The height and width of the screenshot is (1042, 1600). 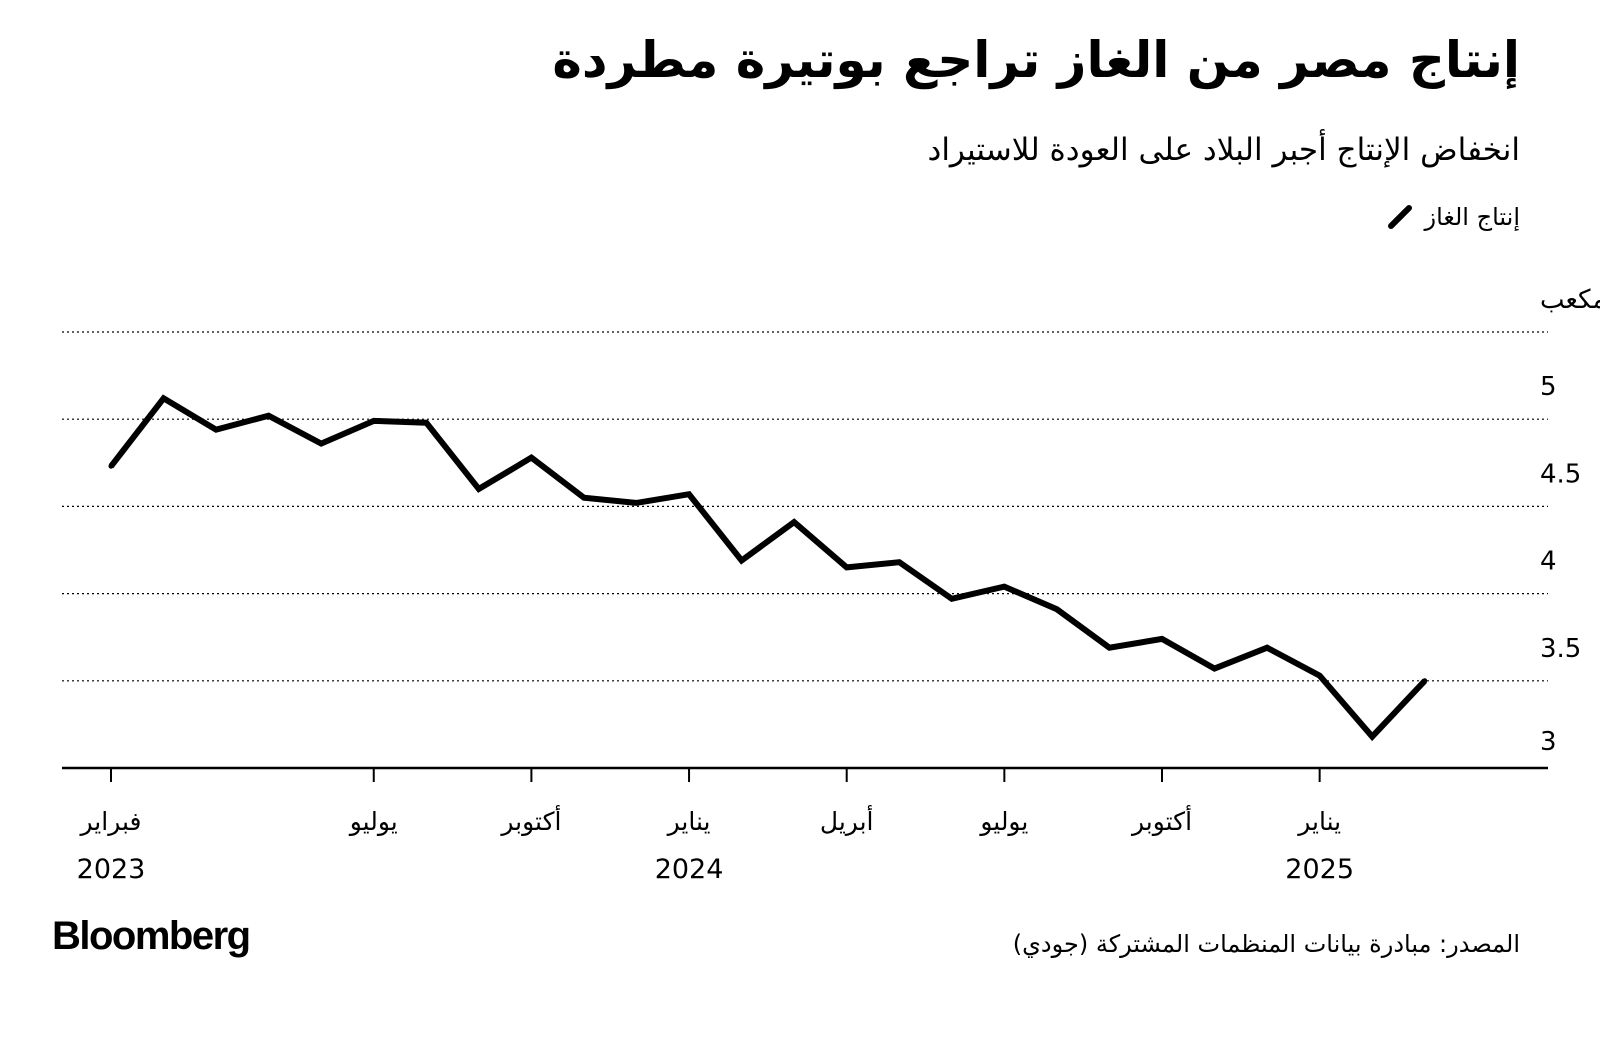 What do you see at coordinates (111, 869) in the screenshot?
I see `x-tick-year-label: 2023` at bounding box center [111, 869].